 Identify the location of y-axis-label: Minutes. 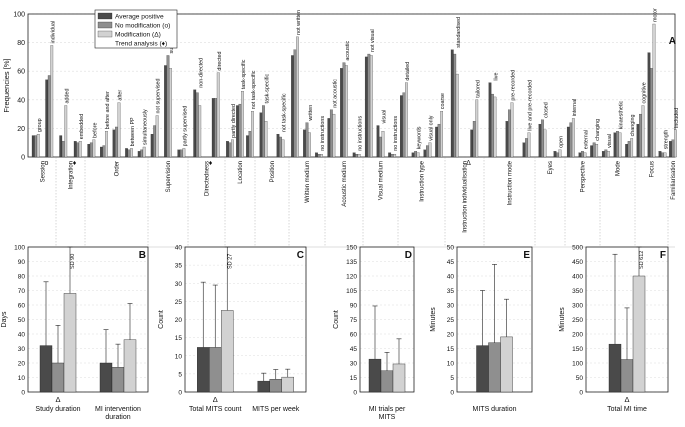
(433, 319).